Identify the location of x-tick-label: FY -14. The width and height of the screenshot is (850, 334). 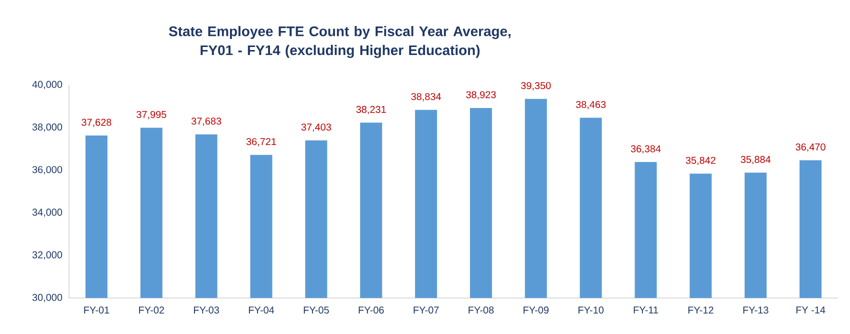
(811, 310).